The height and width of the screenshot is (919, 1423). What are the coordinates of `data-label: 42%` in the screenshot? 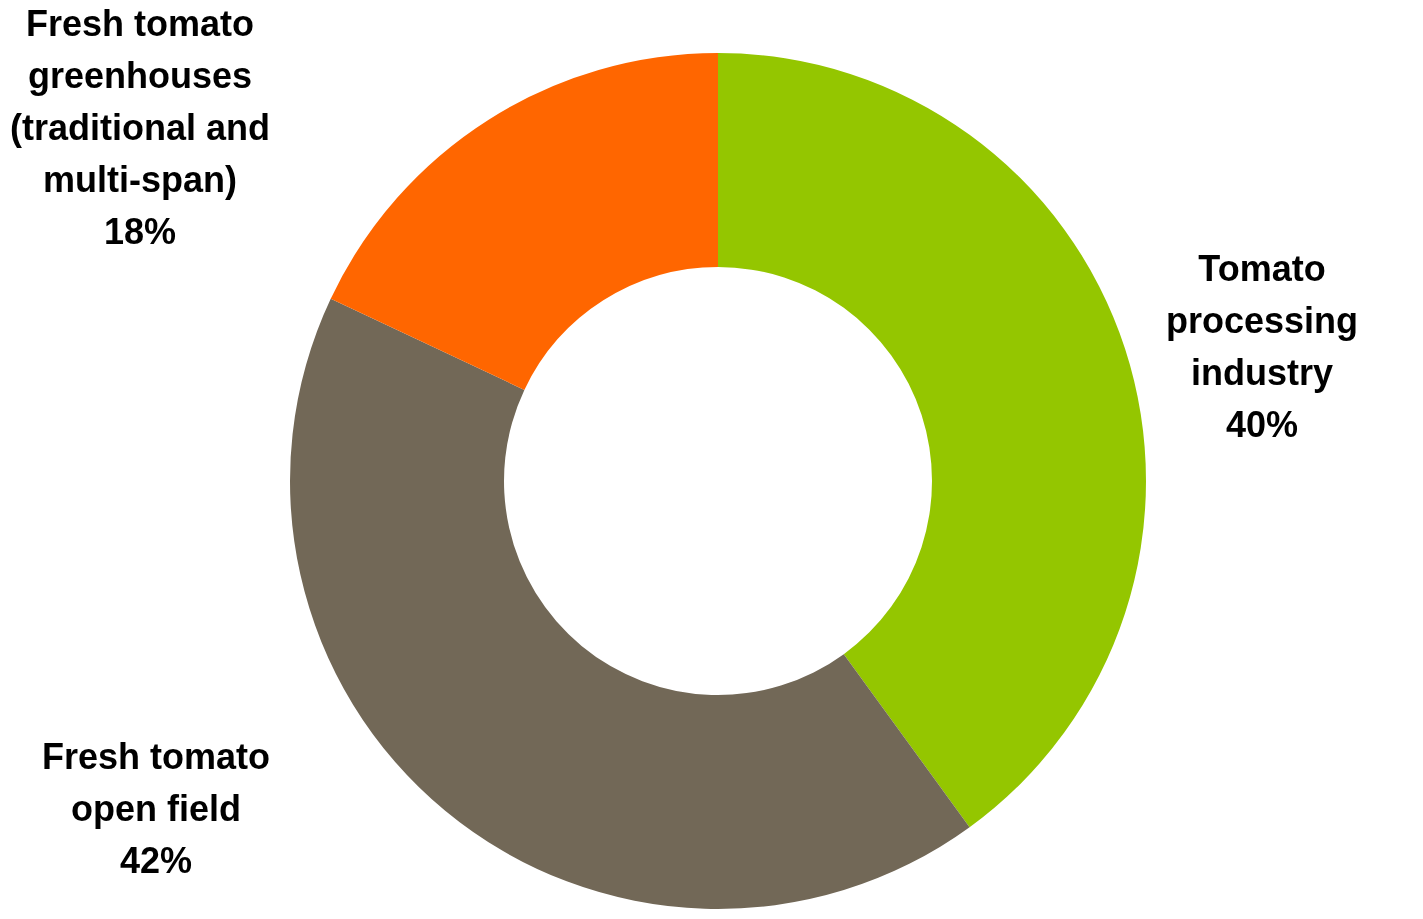 It's located at (156, 860).